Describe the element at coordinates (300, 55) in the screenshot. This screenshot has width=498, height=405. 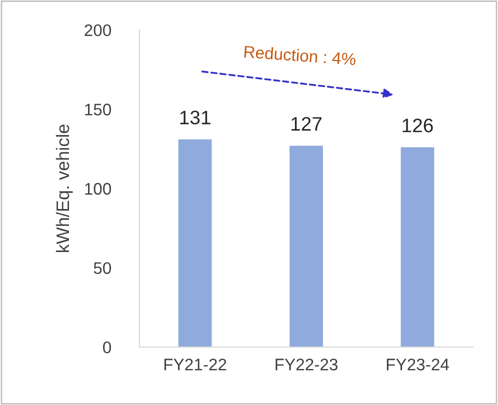
I see `annotation: Reduction : 4%` at that location.